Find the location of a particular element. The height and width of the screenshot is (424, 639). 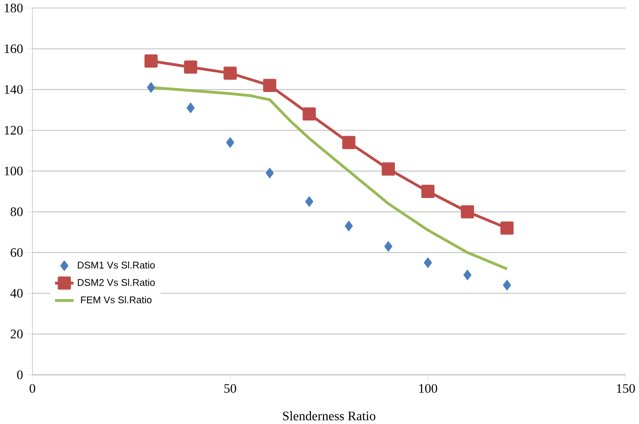

y-tick-label: 0 is located at coordinates (20, 375).